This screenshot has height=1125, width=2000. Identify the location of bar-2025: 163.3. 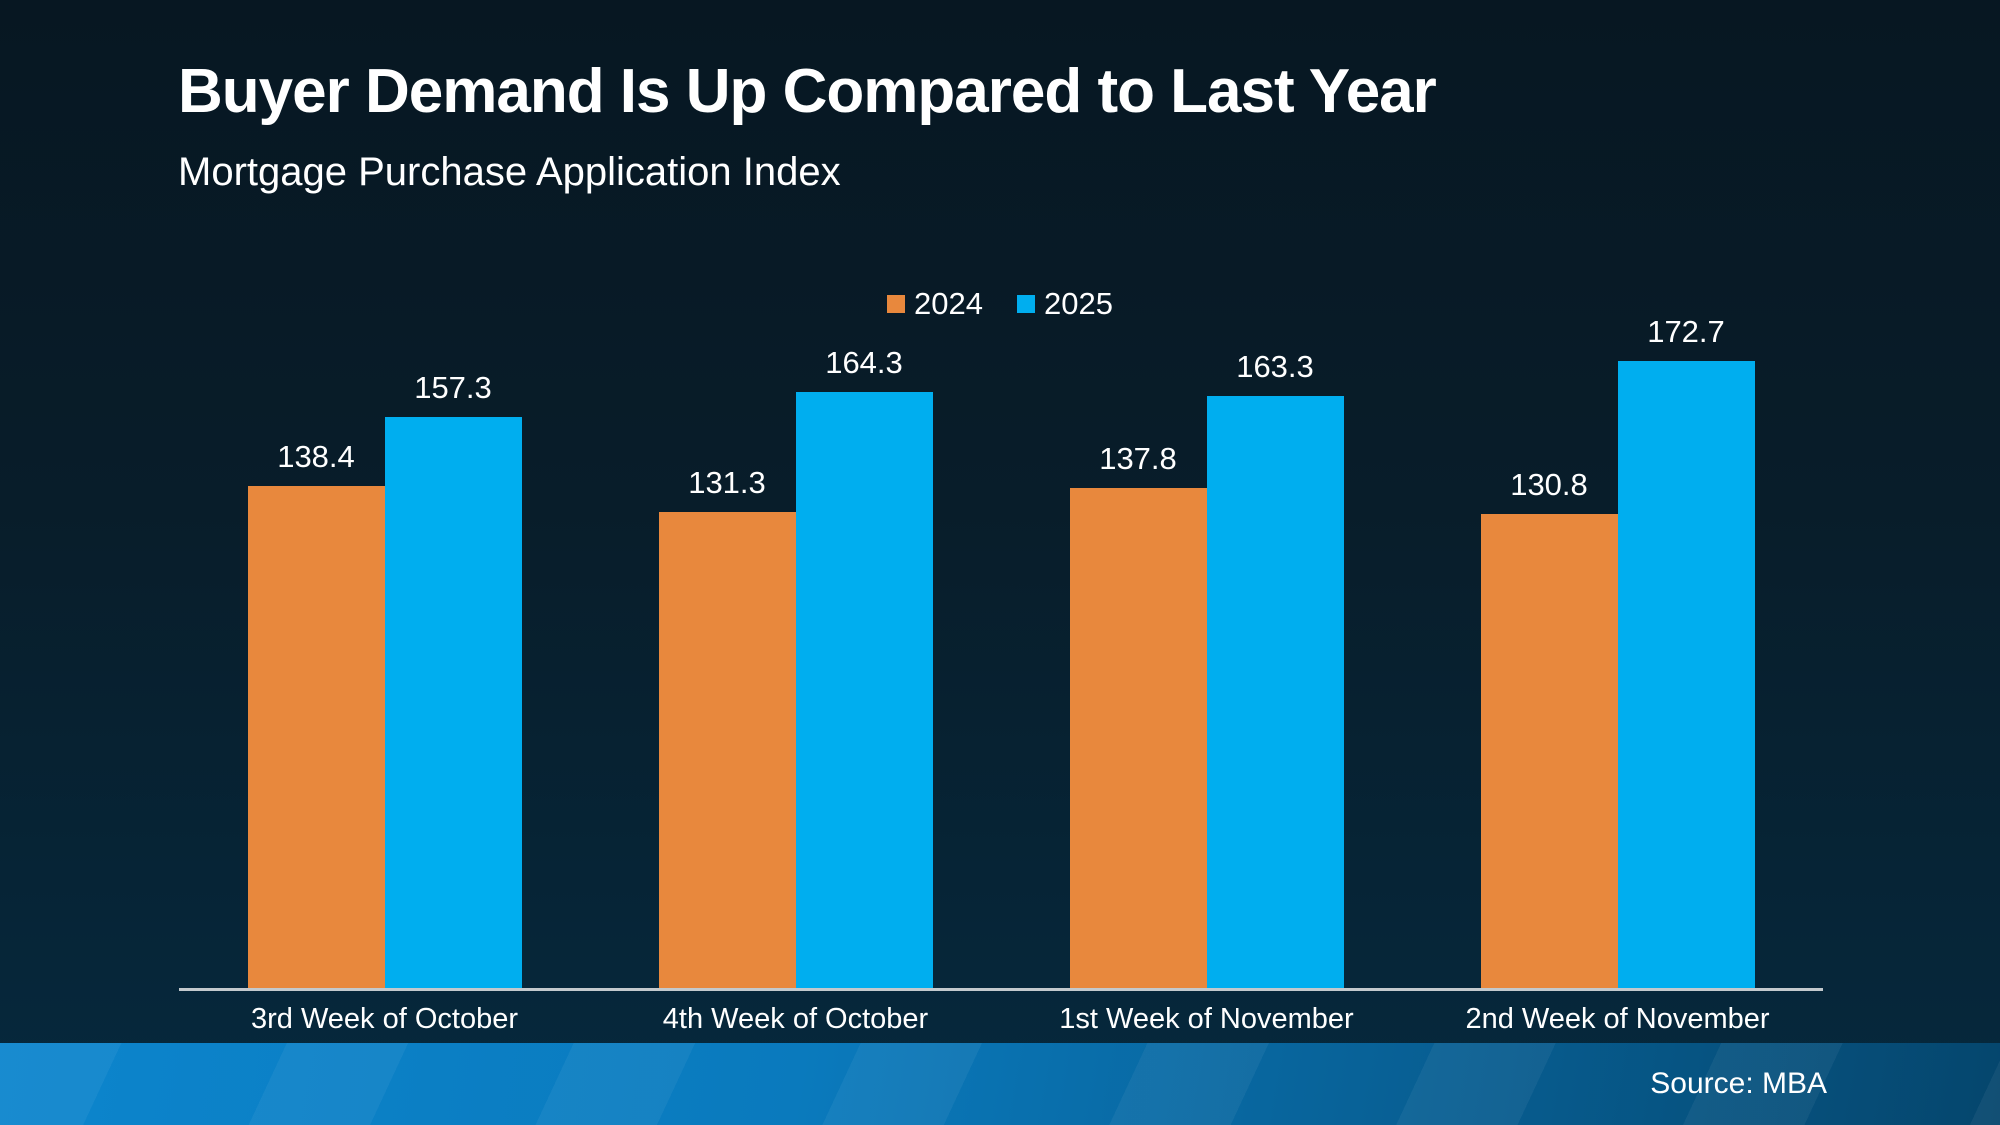
(1275, 669).